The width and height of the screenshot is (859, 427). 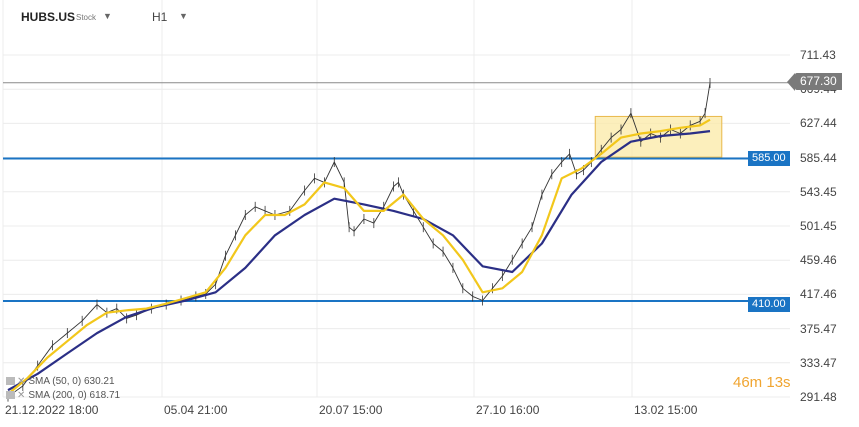 I want to click on y-tick-label: 417.46, so click(x=818, y=294).